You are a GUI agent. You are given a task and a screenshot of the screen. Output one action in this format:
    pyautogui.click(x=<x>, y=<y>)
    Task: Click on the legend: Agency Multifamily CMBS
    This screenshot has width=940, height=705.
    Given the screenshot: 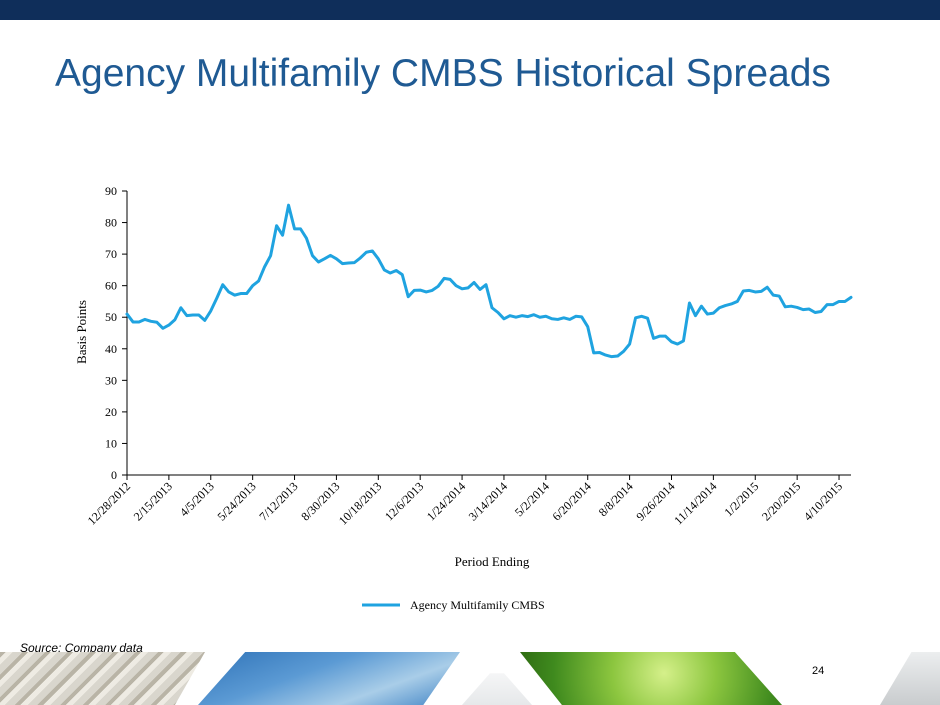 What is the action you would take?
    pyautogui.click(x=453, y=605)
    